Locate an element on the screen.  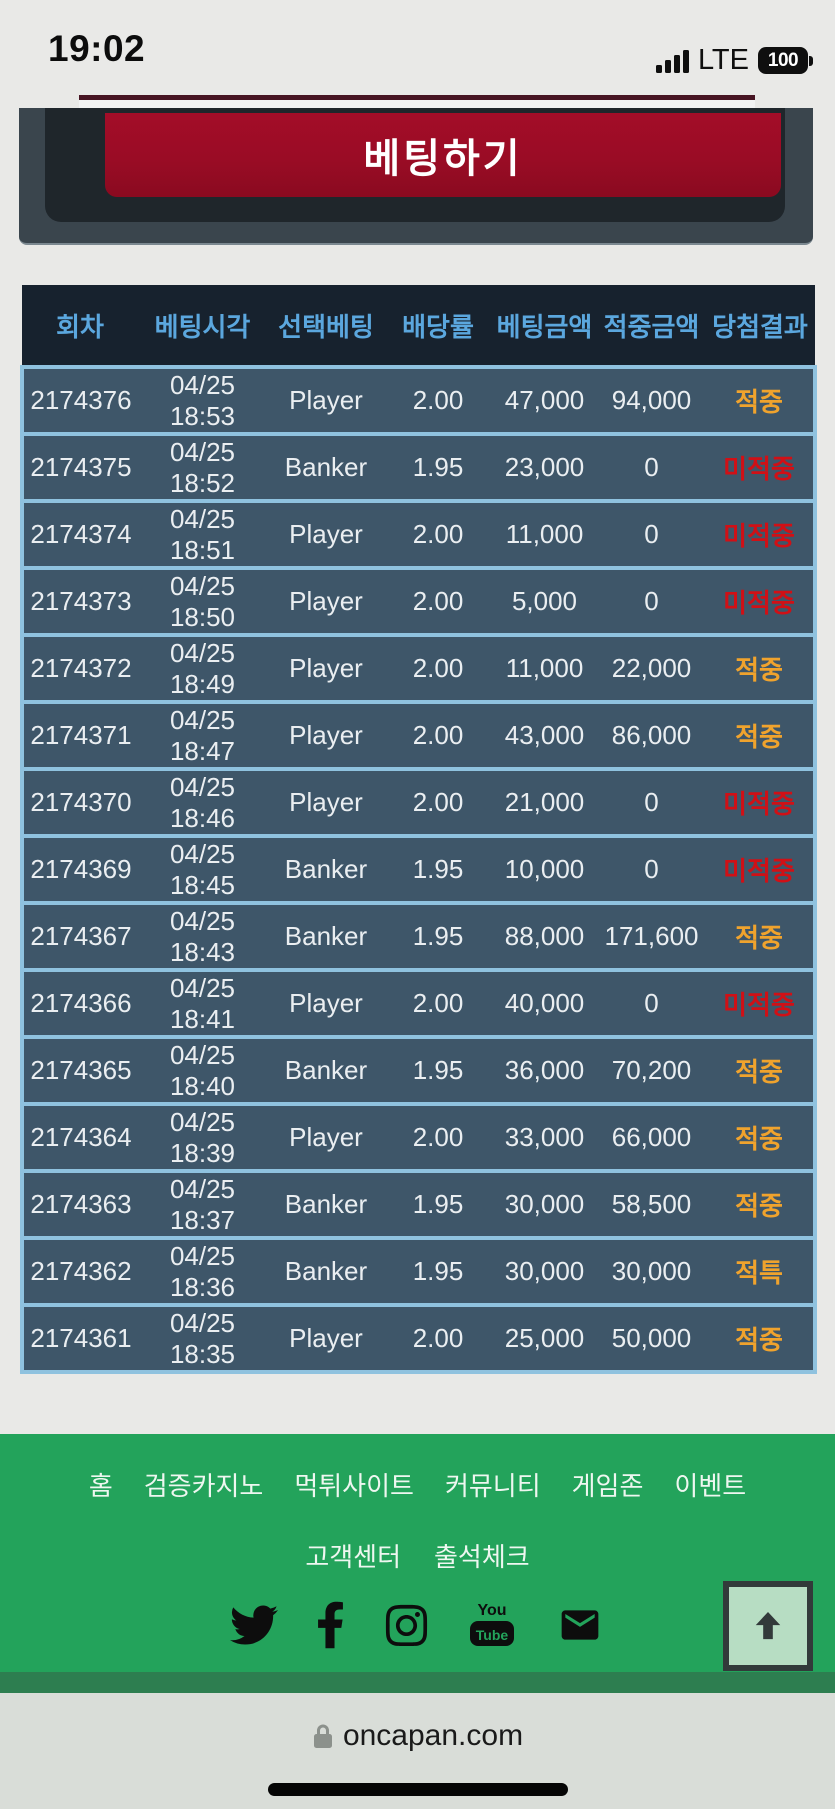
scroll-to-top-button is located at coordinates (768, 1626).